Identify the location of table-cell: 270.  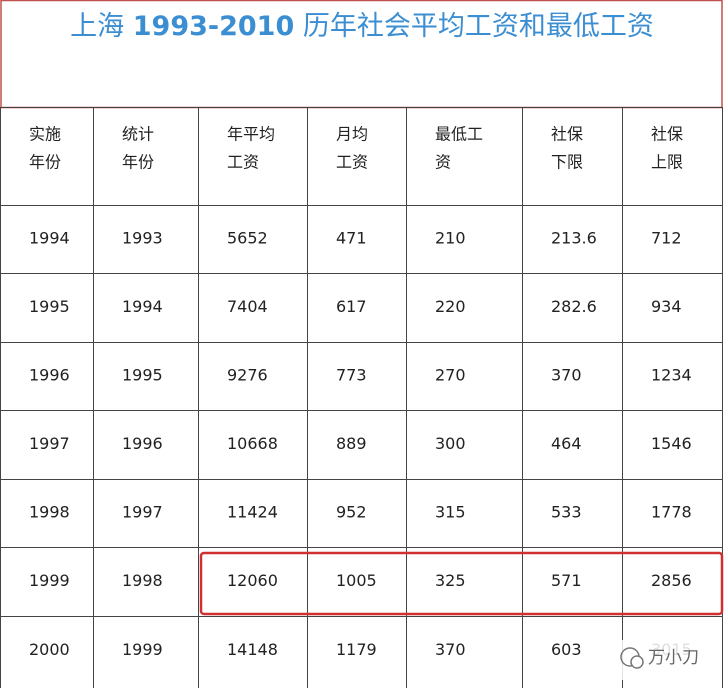
(450, 375).